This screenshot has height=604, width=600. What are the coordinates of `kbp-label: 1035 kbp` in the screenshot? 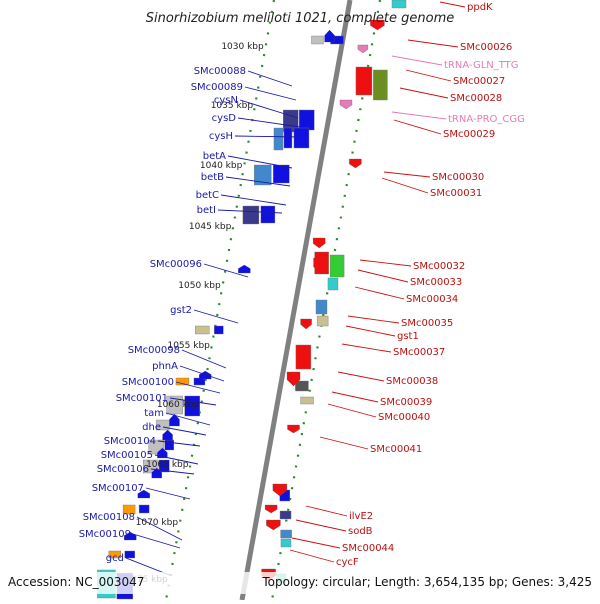 It's located at (232, 106).